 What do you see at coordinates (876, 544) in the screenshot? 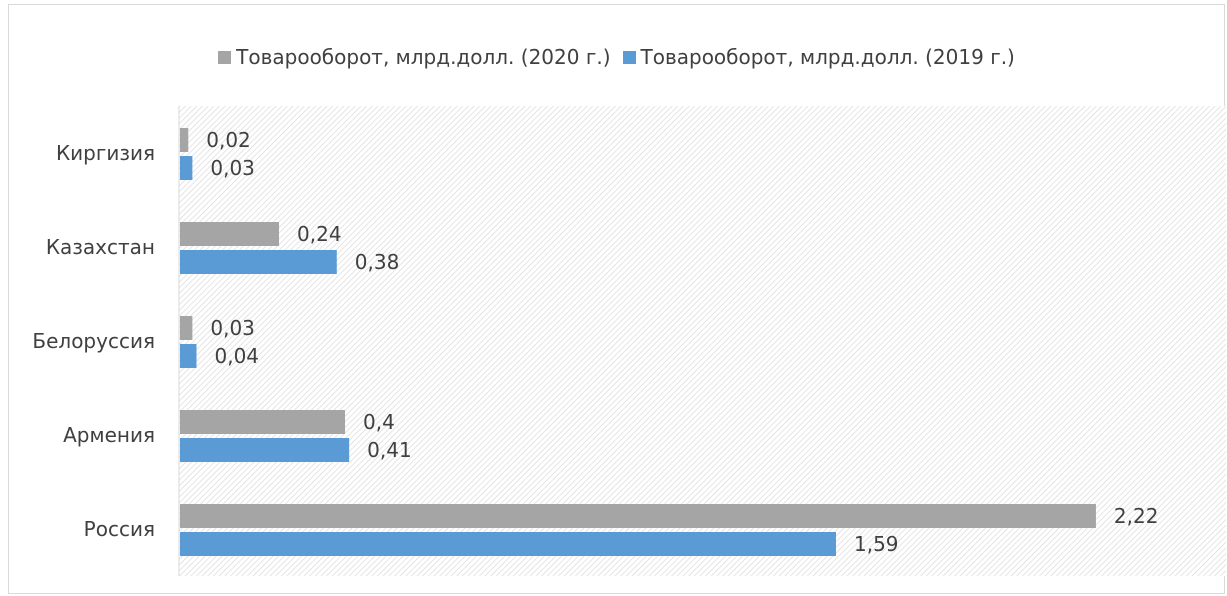
I see `data-label-2019-cat-4: 1,59` at bounding box center [876, 544].